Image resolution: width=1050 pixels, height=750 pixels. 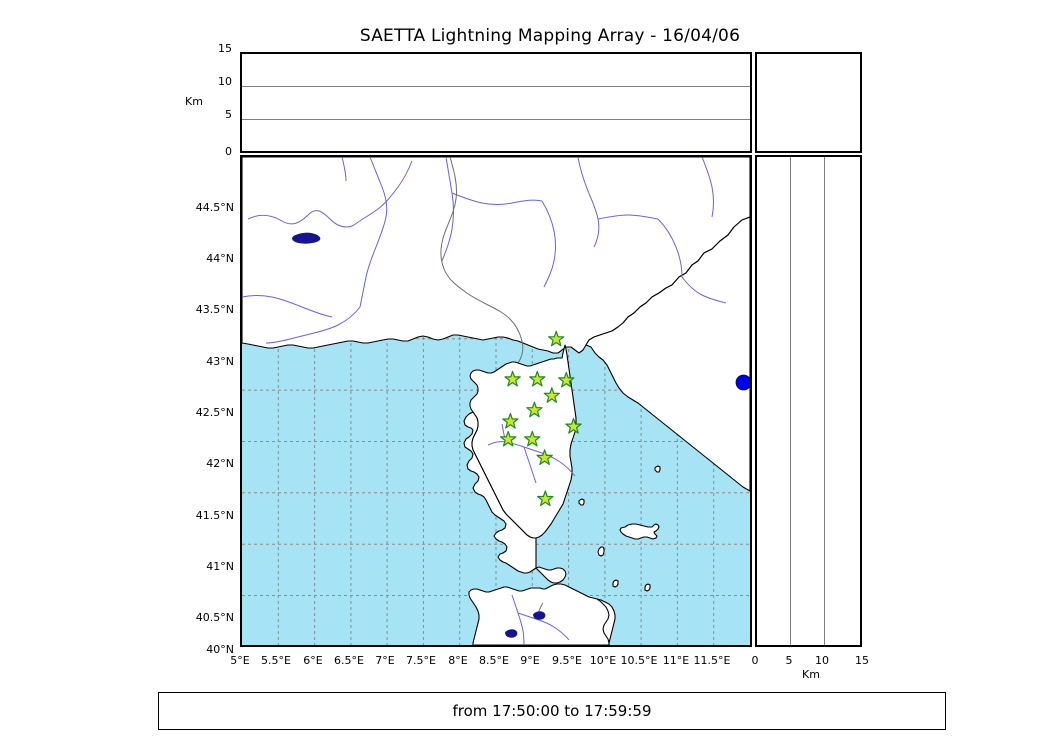 What do you see at coordinates (494, 660) in the screenshot?
I see `map-xtick-8.5E: 8.5°E` at bounding box center [494, 660].